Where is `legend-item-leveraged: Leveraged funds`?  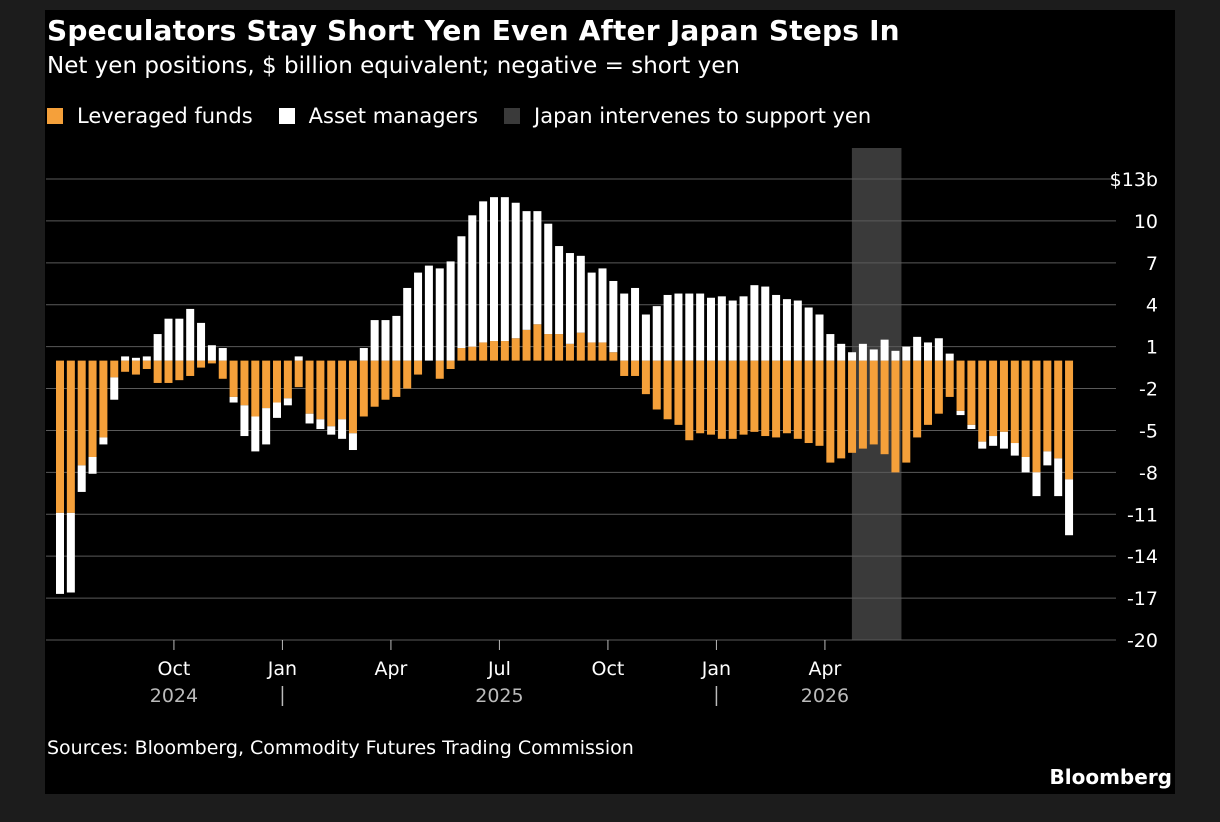
legend-item-leveraged: Leveraged funds is located at coordinates (150, 116).